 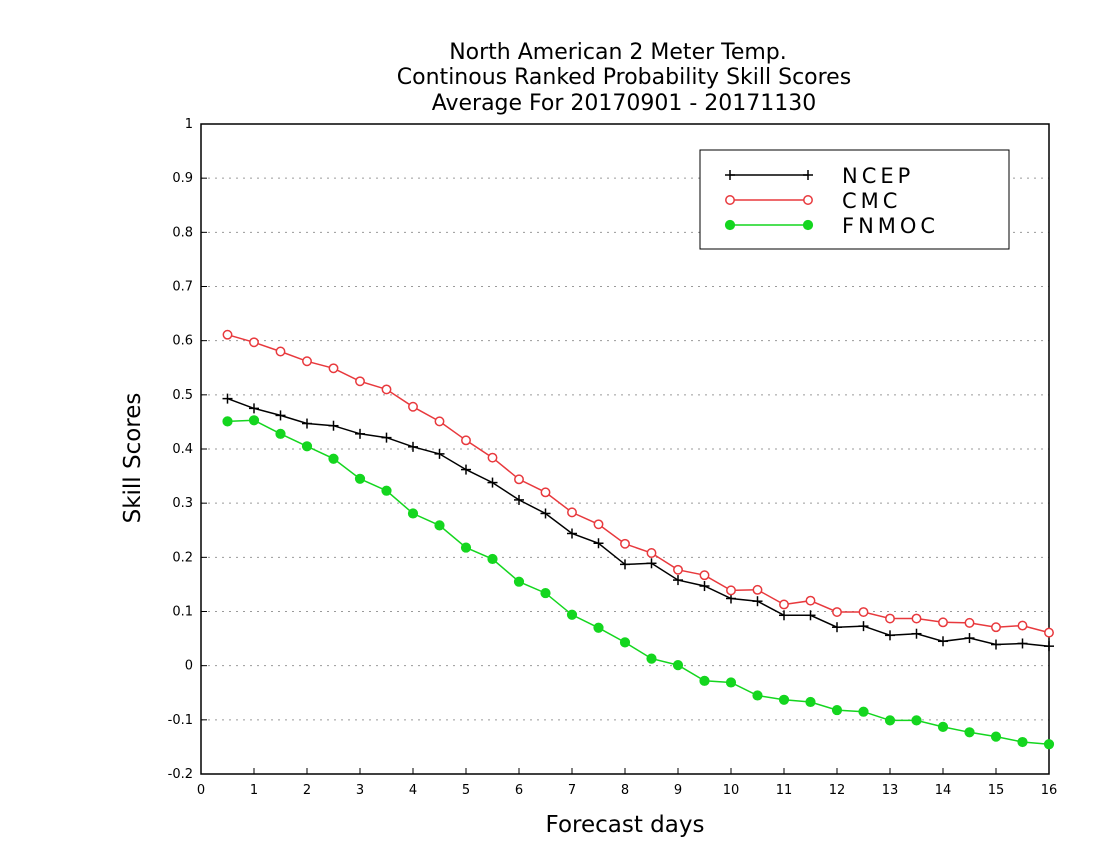 What do you see at coordinates (182, 449) in the screenshot?
I see `y-tick-label: 0.4` at bounding box center [182, 449].